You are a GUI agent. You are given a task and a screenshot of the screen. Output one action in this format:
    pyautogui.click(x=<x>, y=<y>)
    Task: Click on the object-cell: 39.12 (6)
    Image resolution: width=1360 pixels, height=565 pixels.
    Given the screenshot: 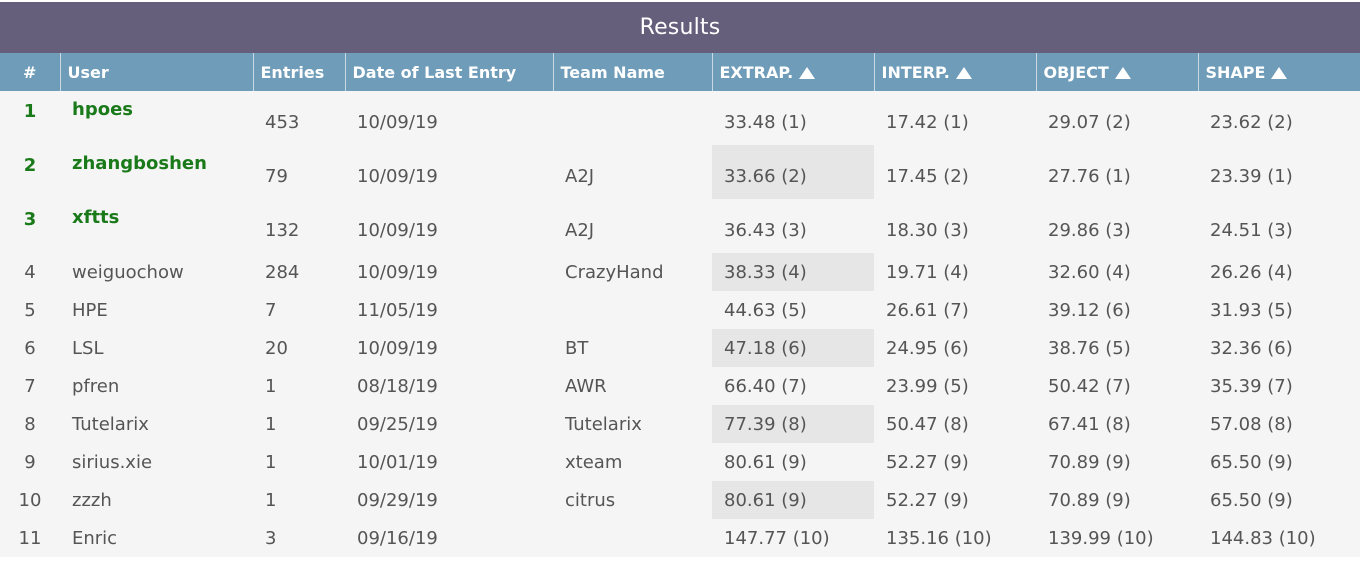 What is the action you would take?
    pyautogui.click(x=1089, y=310)
    